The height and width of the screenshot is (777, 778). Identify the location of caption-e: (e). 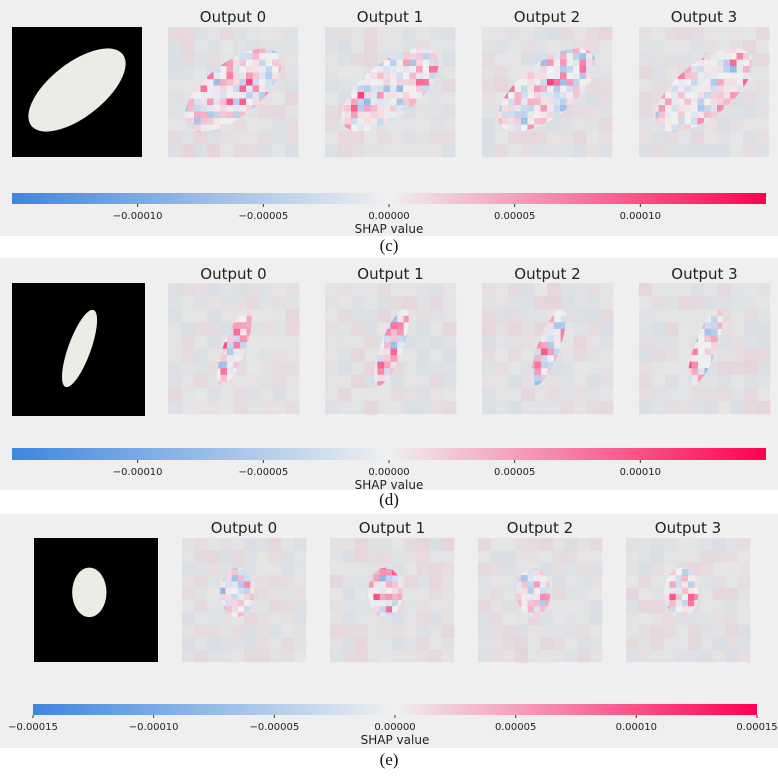
(389, 759).